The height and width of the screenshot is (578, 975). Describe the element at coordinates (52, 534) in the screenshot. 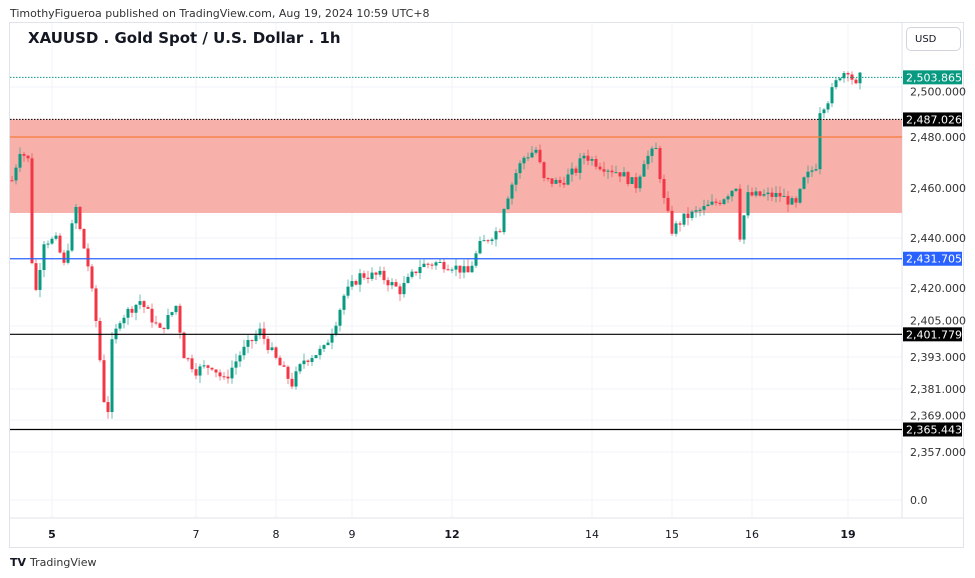

I see `time-tick-label: 5` at that location.